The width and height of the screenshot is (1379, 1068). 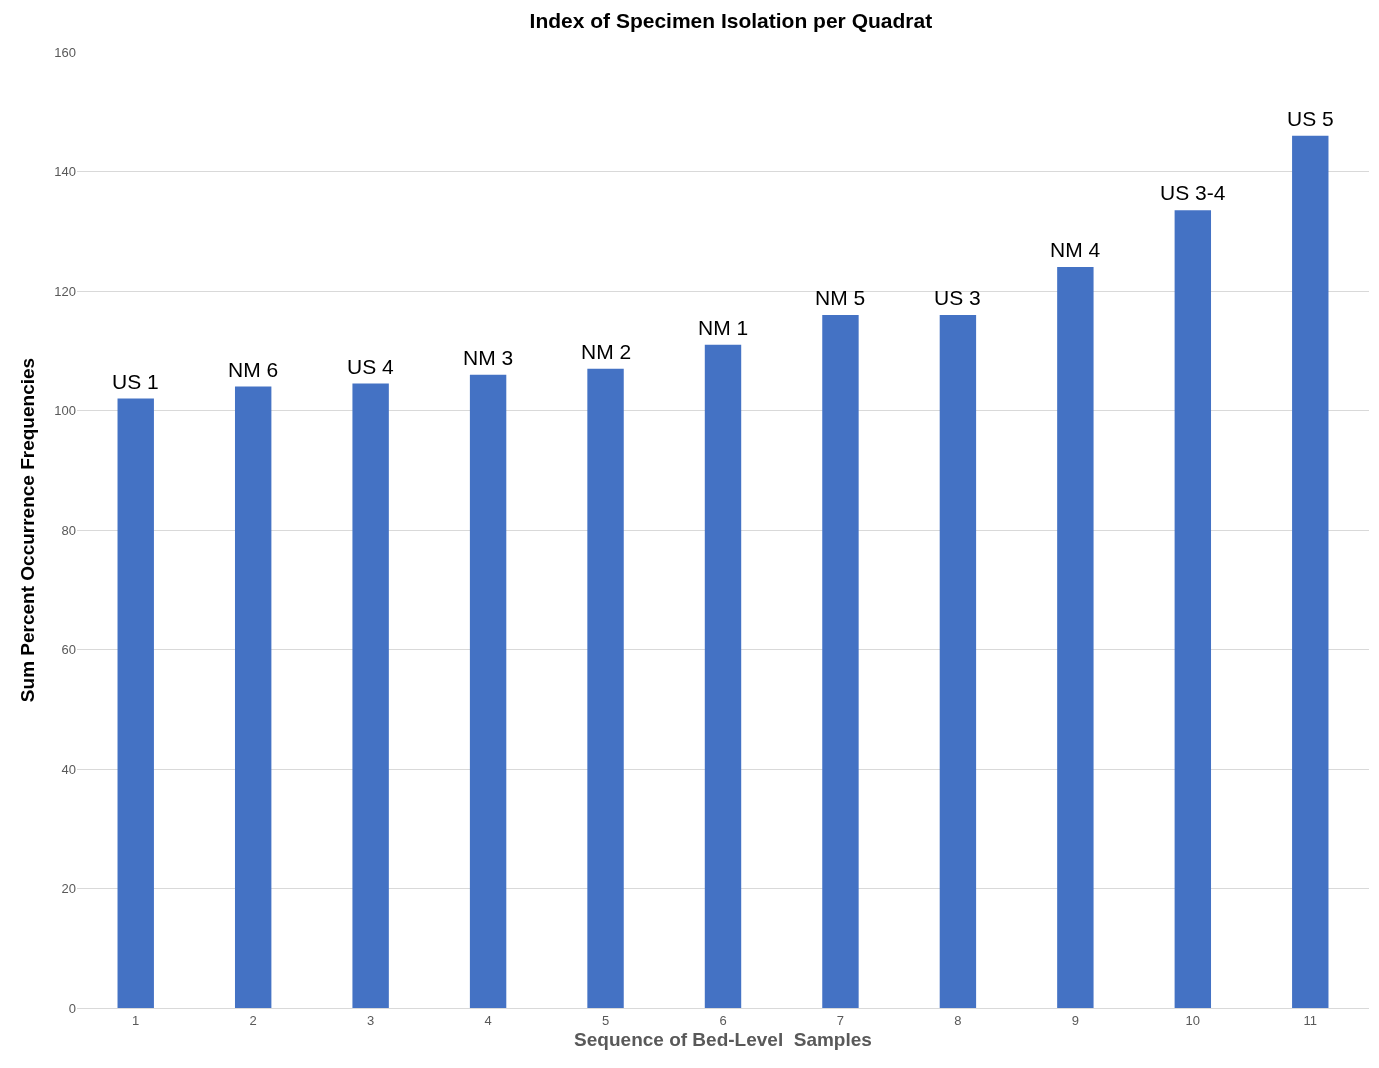 I want to click on annotation: US 3-4, so click(x=1193, y=192).